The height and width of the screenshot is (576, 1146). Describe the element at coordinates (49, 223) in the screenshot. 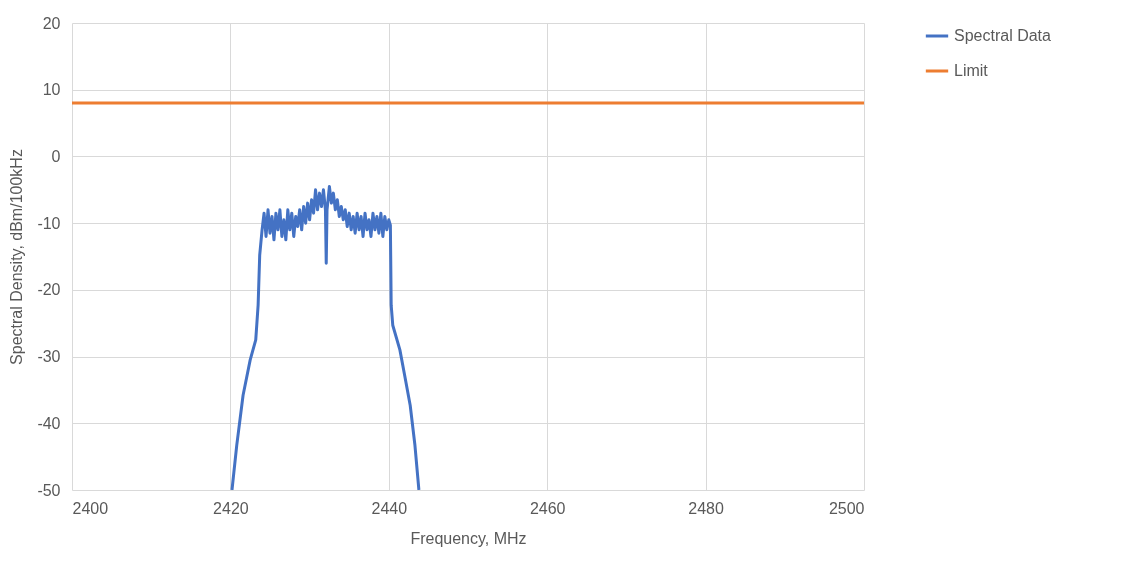

I see `y-tick-label: -10` at that location.